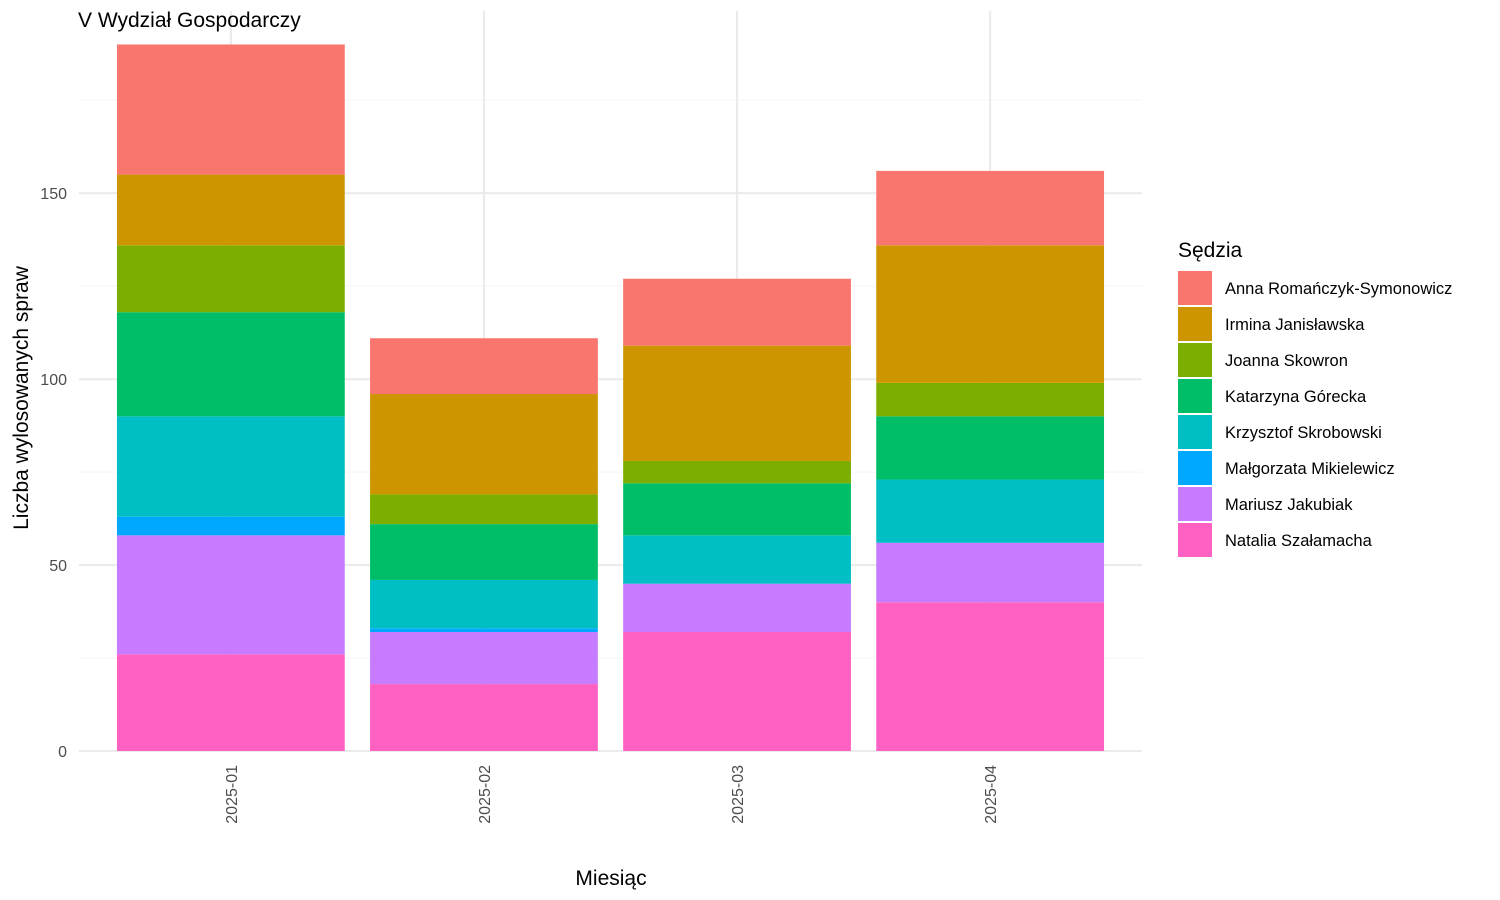 Image resolution: width=1500 pixels, height=900 pixels. I want to click on x-axis-ticks: 2025-01 2025-02 2025-03 2025-04, so click(612, 794).